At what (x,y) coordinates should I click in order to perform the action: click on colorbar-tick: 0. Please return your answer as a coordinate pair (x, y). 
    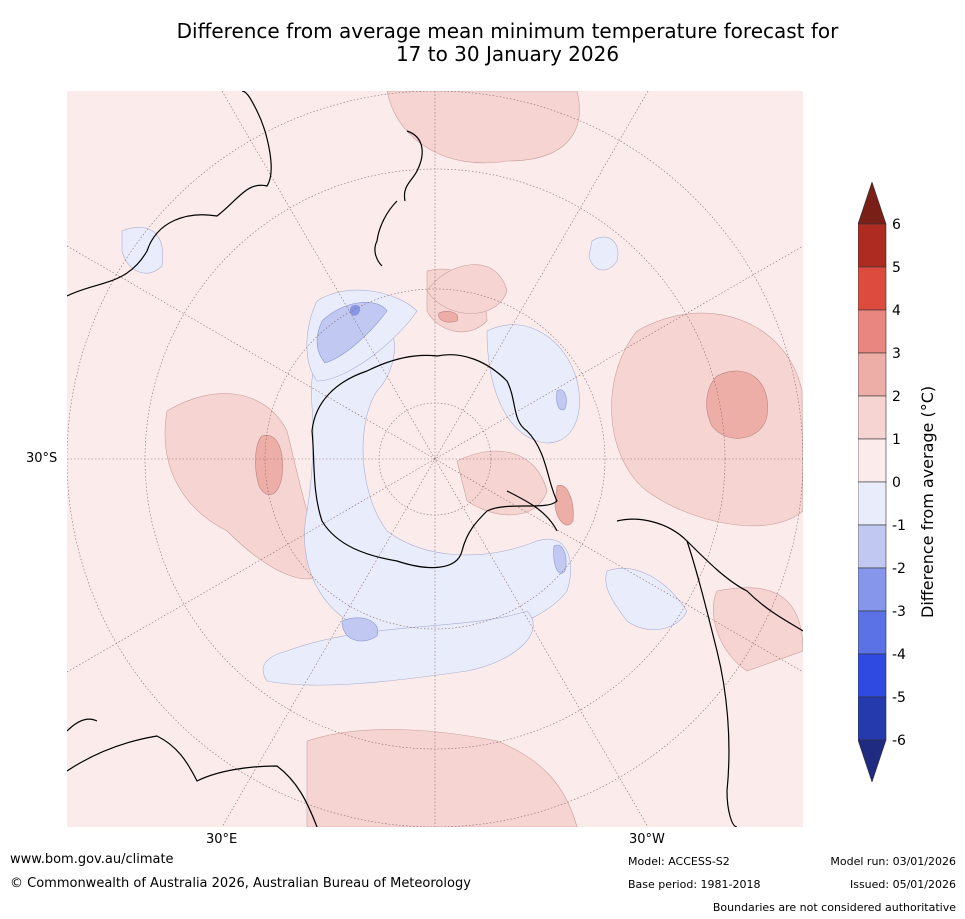
    Looking at the image, I should click on (896, 483).